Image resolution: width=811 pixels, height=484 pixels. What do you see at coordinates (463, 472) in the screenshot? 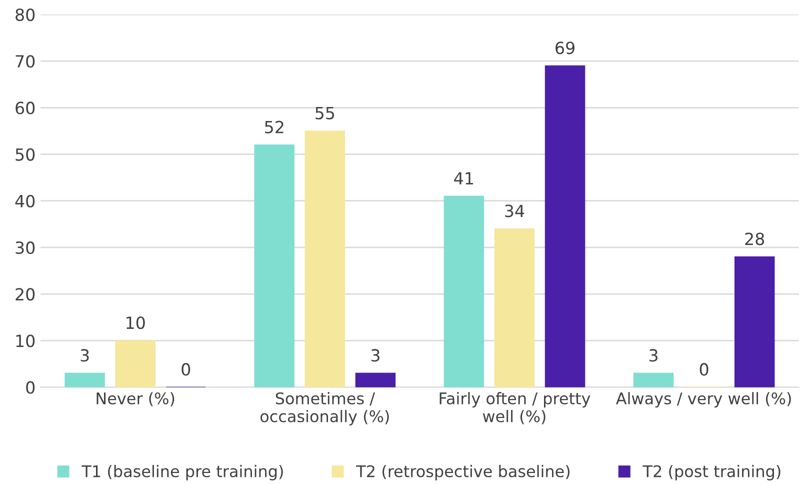
I see `legend-label: T2 (retrospective baseline)` at bounding box center [463, 472].